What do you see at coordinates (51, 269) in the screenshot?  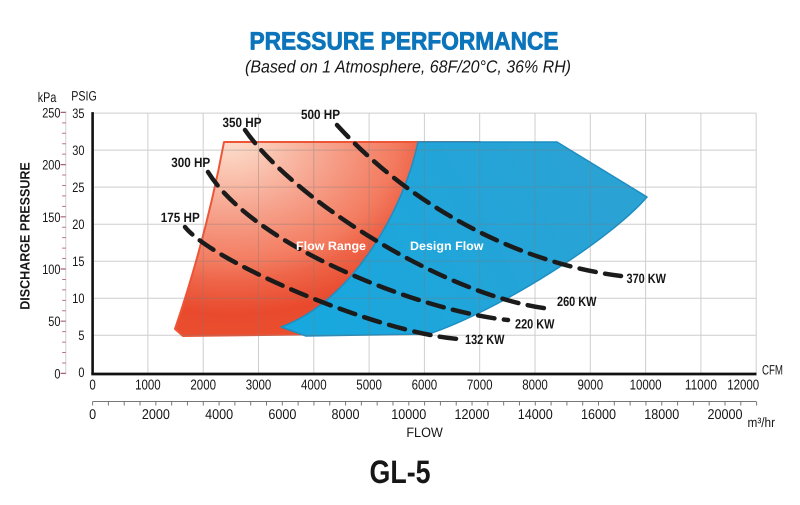 I see `svg-text: 100` at bounding box center [51, 269].